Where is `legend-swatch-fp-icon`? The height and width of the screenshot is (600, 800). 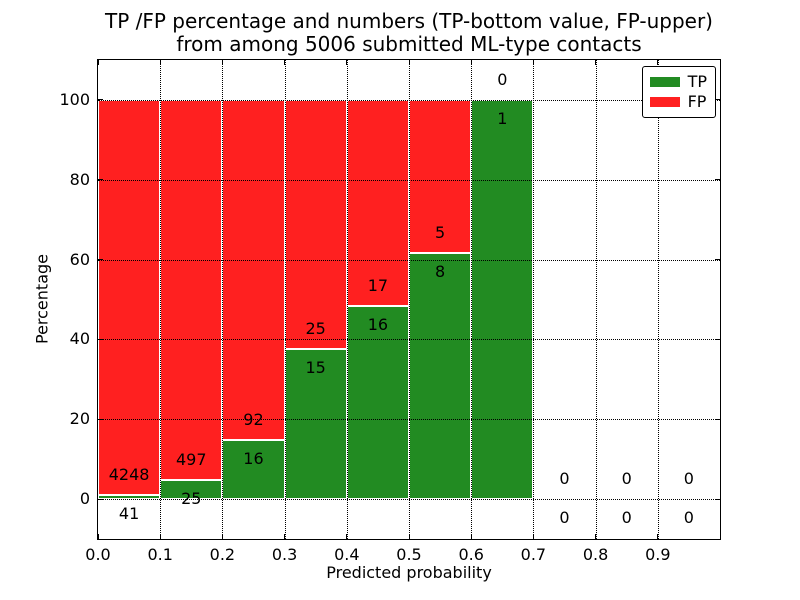
legend-swatch-fp-icon is located at coordinates (664, 102).